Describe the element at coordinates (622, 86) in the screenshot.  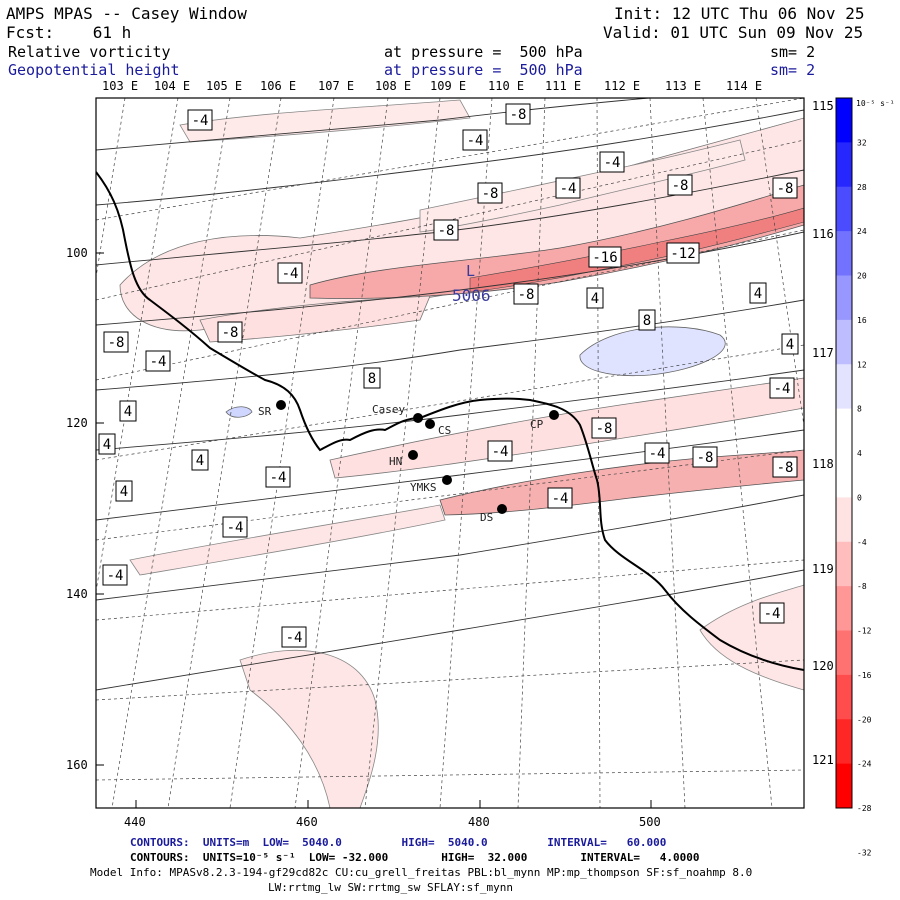
I see `lon-label-112: 112 E` at that location.